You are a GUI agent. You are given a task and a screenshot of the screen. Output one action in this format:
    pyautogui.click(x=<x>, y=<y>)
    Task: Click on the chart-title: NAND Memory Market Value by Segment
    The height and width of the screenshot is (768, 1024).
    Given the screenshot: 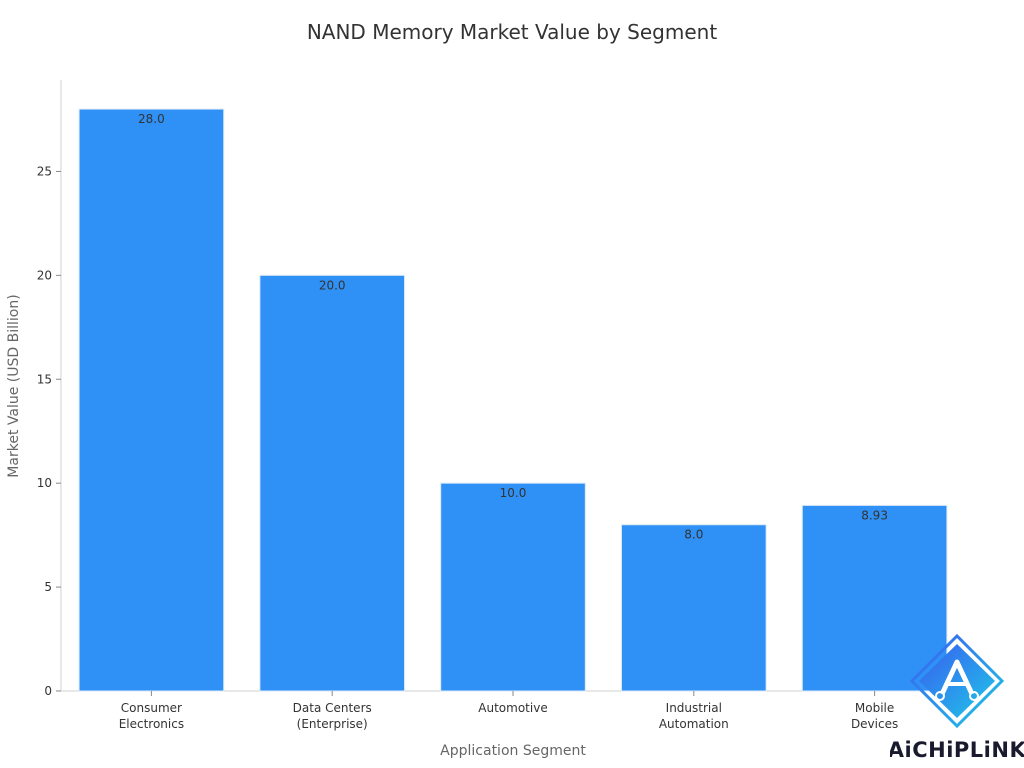 What is the action you would take?
    pyautogui.click(x=512, y=32)
    